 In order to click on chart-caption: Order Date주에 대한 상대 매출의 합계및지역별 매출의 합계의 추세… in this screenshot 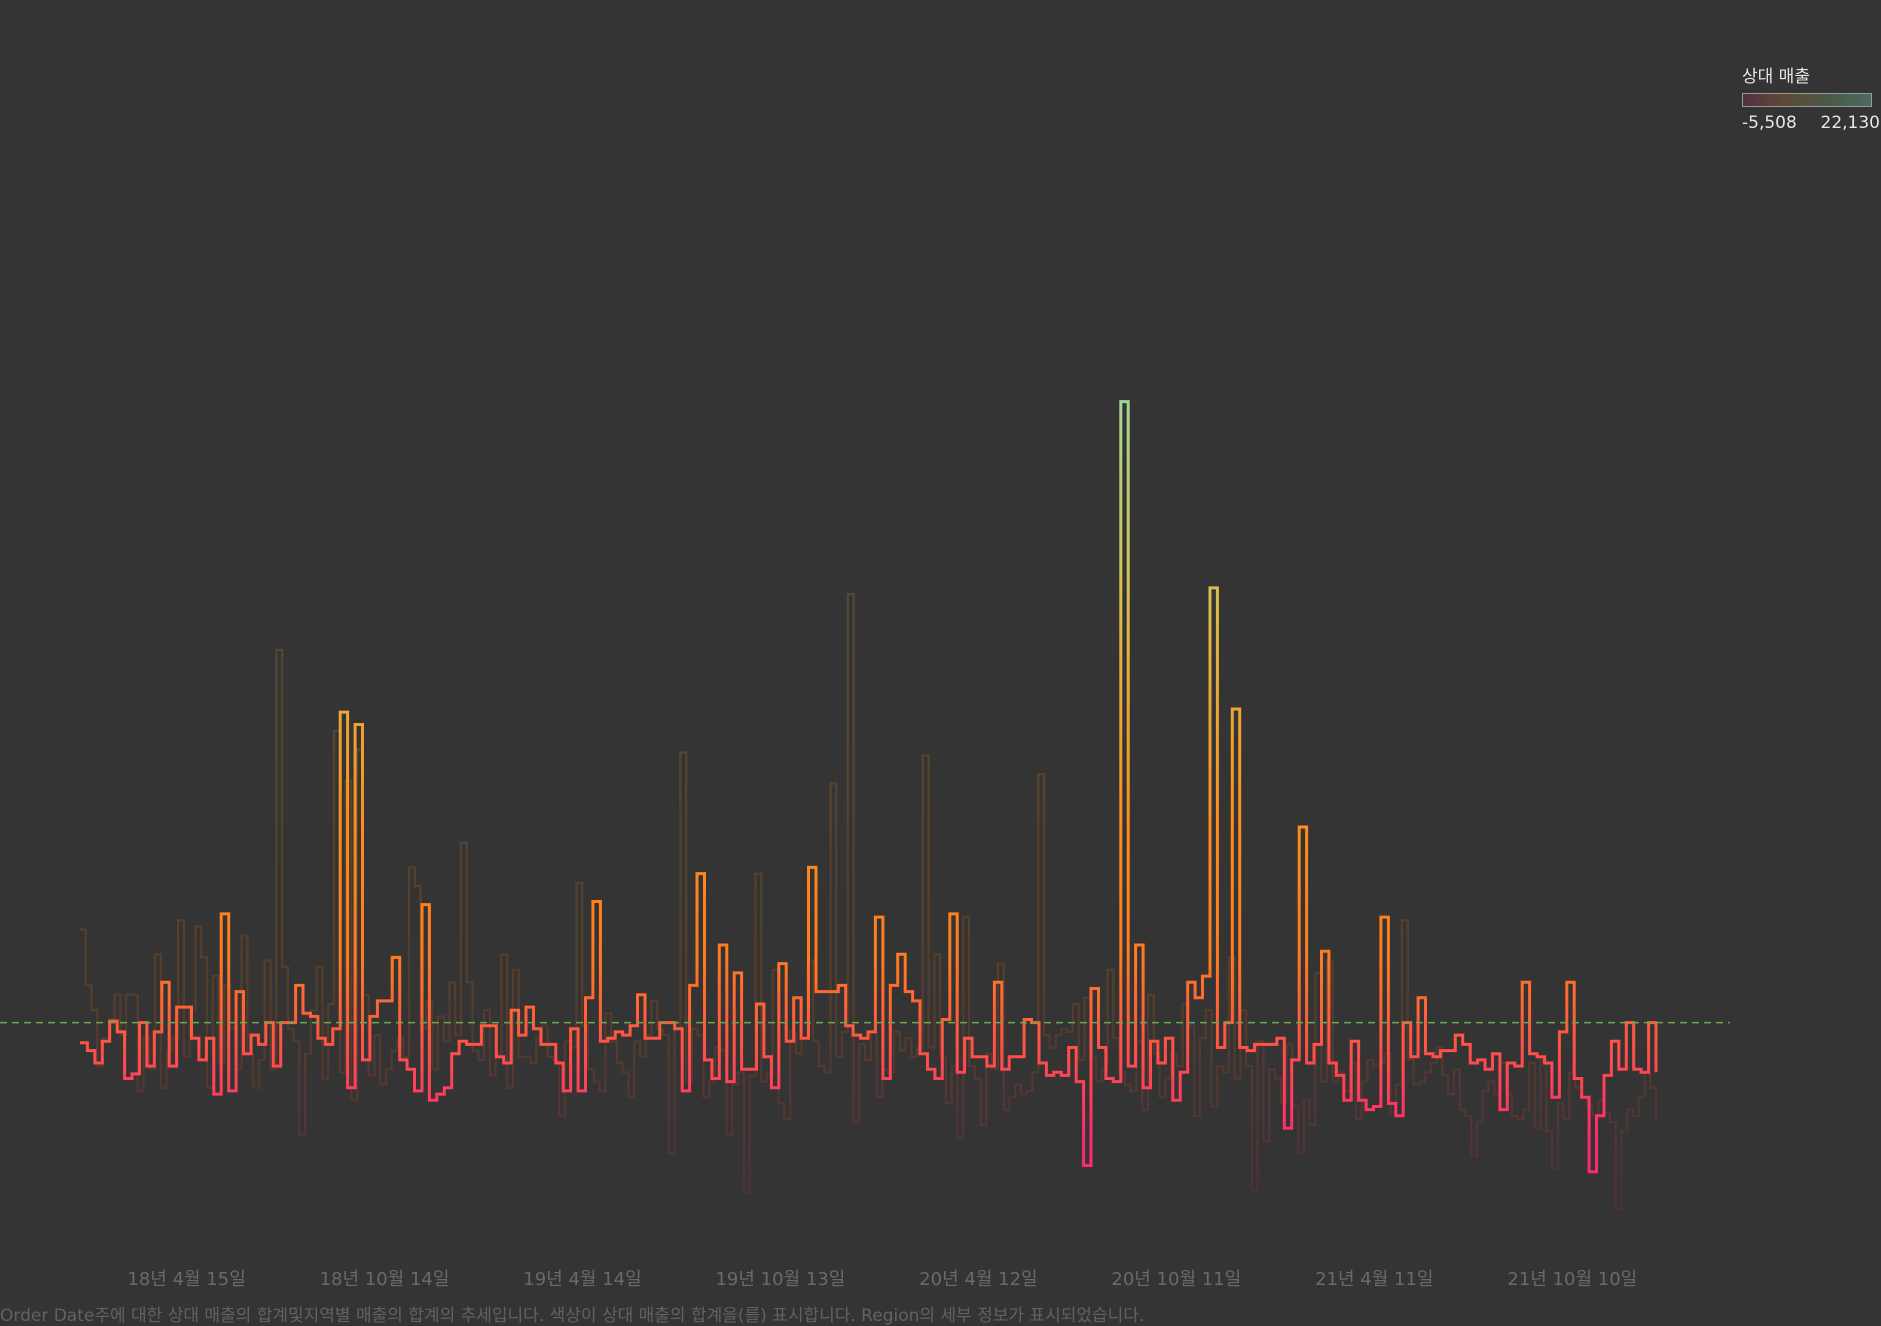, I will do `click(572, 1316)`.